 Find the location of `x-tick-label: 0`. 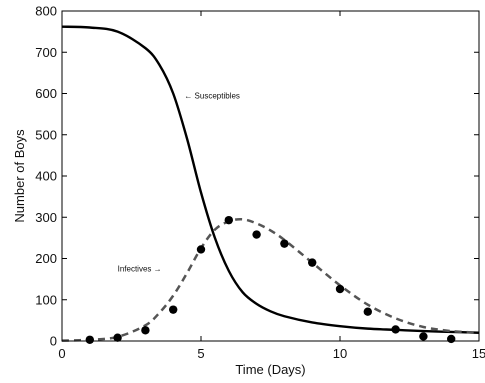

x-tick-label: 0 is located at coordinates (61, 353).